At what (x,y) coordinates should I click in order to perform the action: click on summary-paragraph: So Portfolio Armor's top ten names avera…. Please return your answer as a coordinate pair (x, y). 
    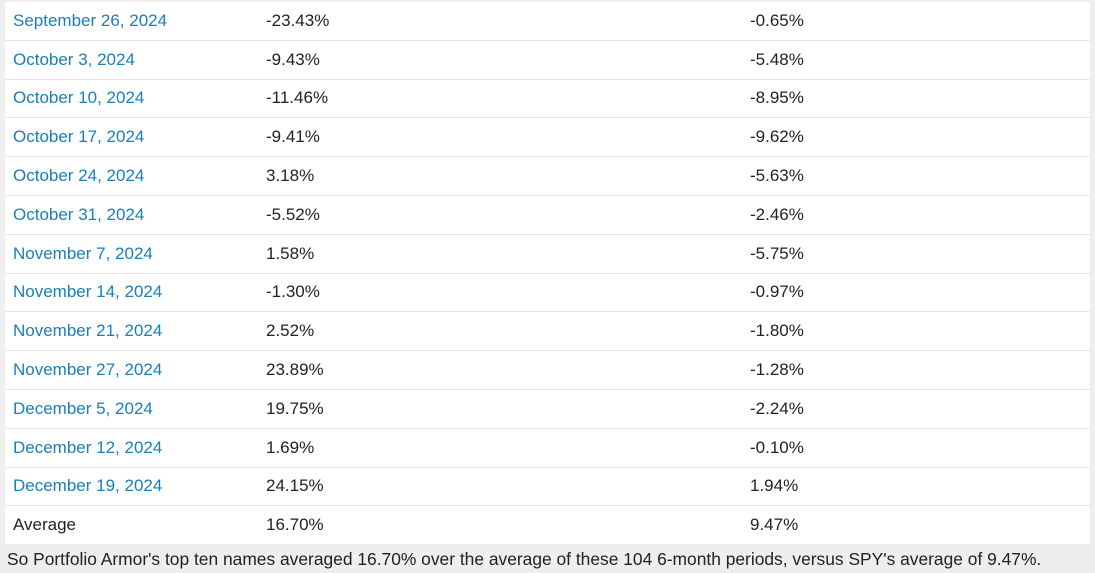
    Looking at the image, I should click on (524, 559).